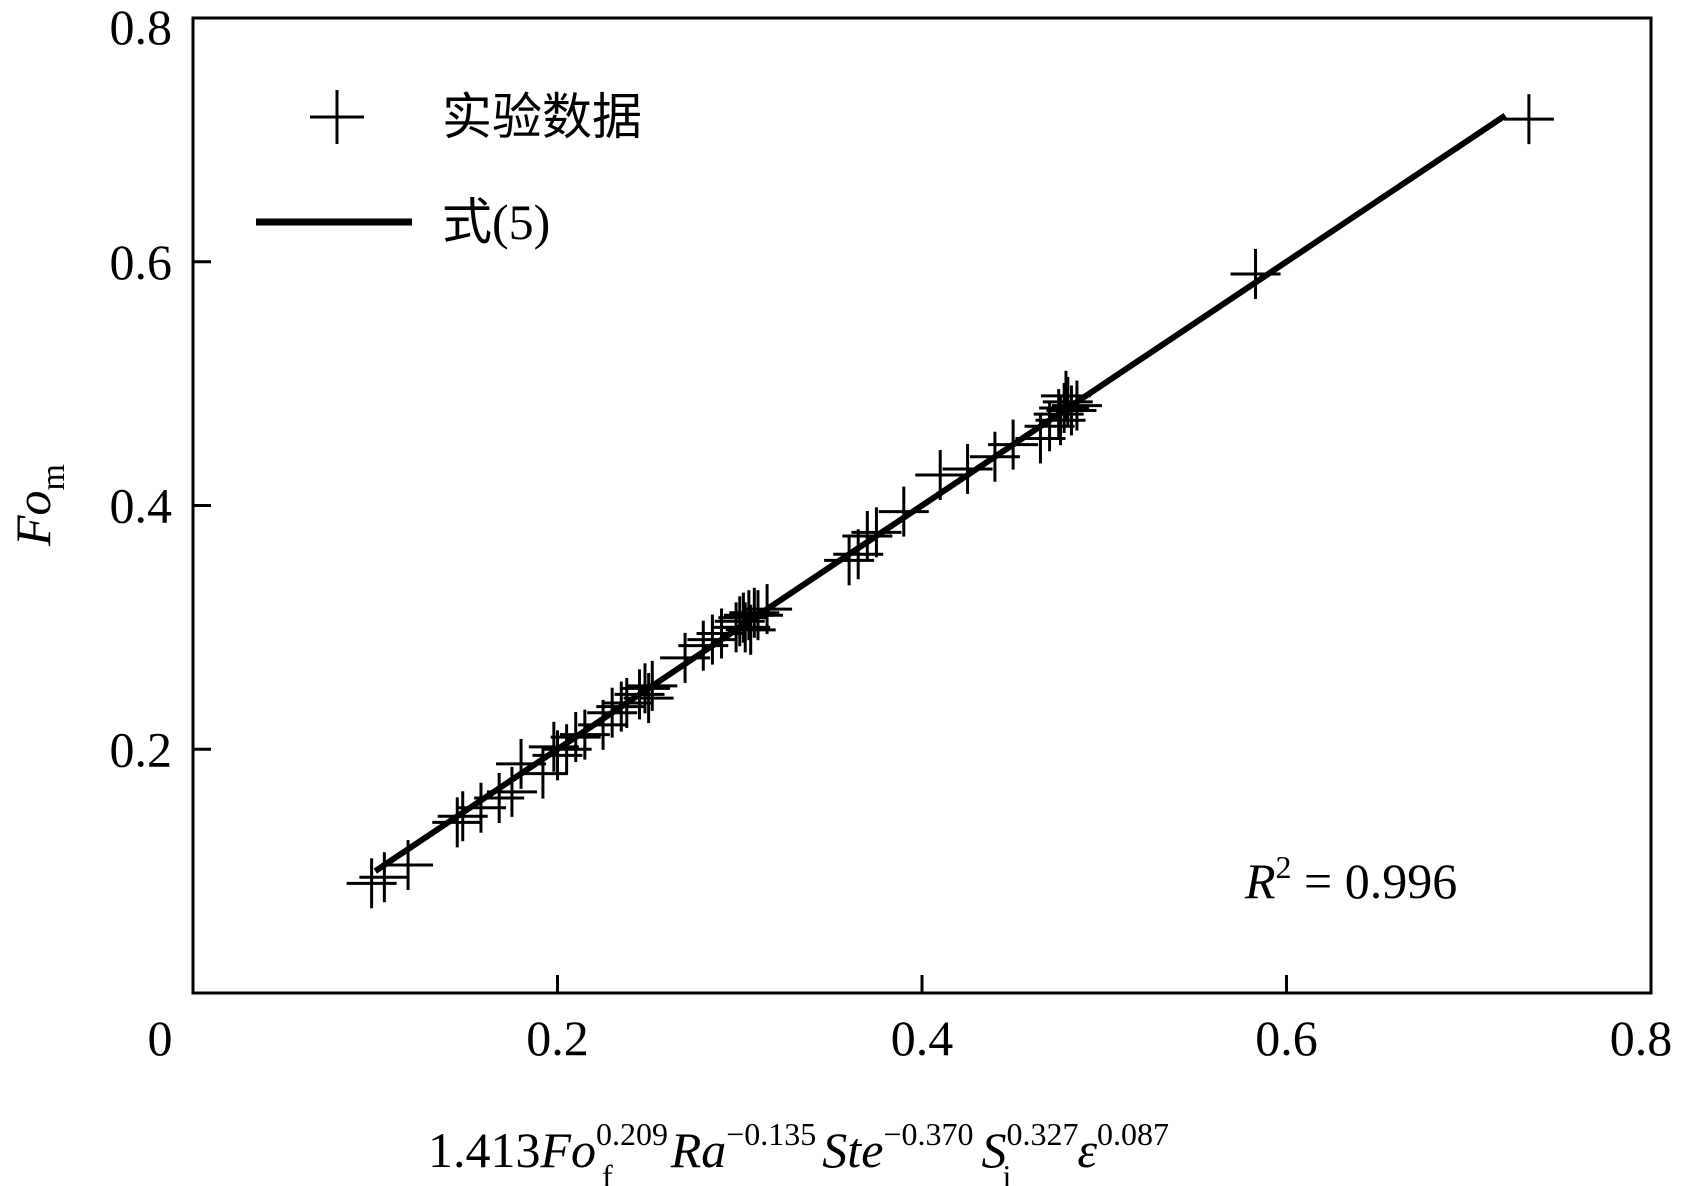 This screenshot has width=1685, height=1186. I want to click on y-tick-label: 0.4, so click(141, 506).